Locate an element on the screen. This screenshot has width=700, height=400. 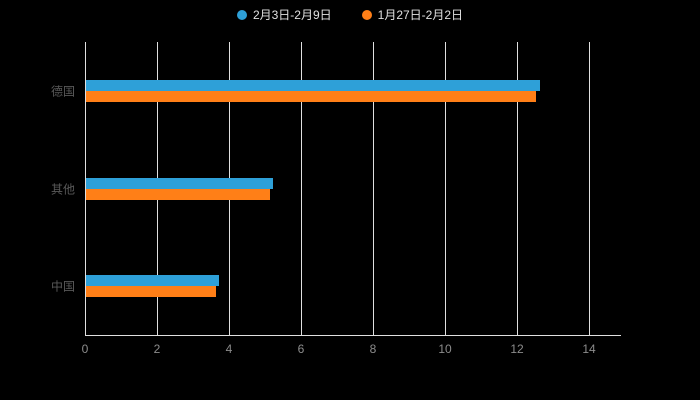
x-axis-tick-label: 14 is located at coordinates (589, 349).